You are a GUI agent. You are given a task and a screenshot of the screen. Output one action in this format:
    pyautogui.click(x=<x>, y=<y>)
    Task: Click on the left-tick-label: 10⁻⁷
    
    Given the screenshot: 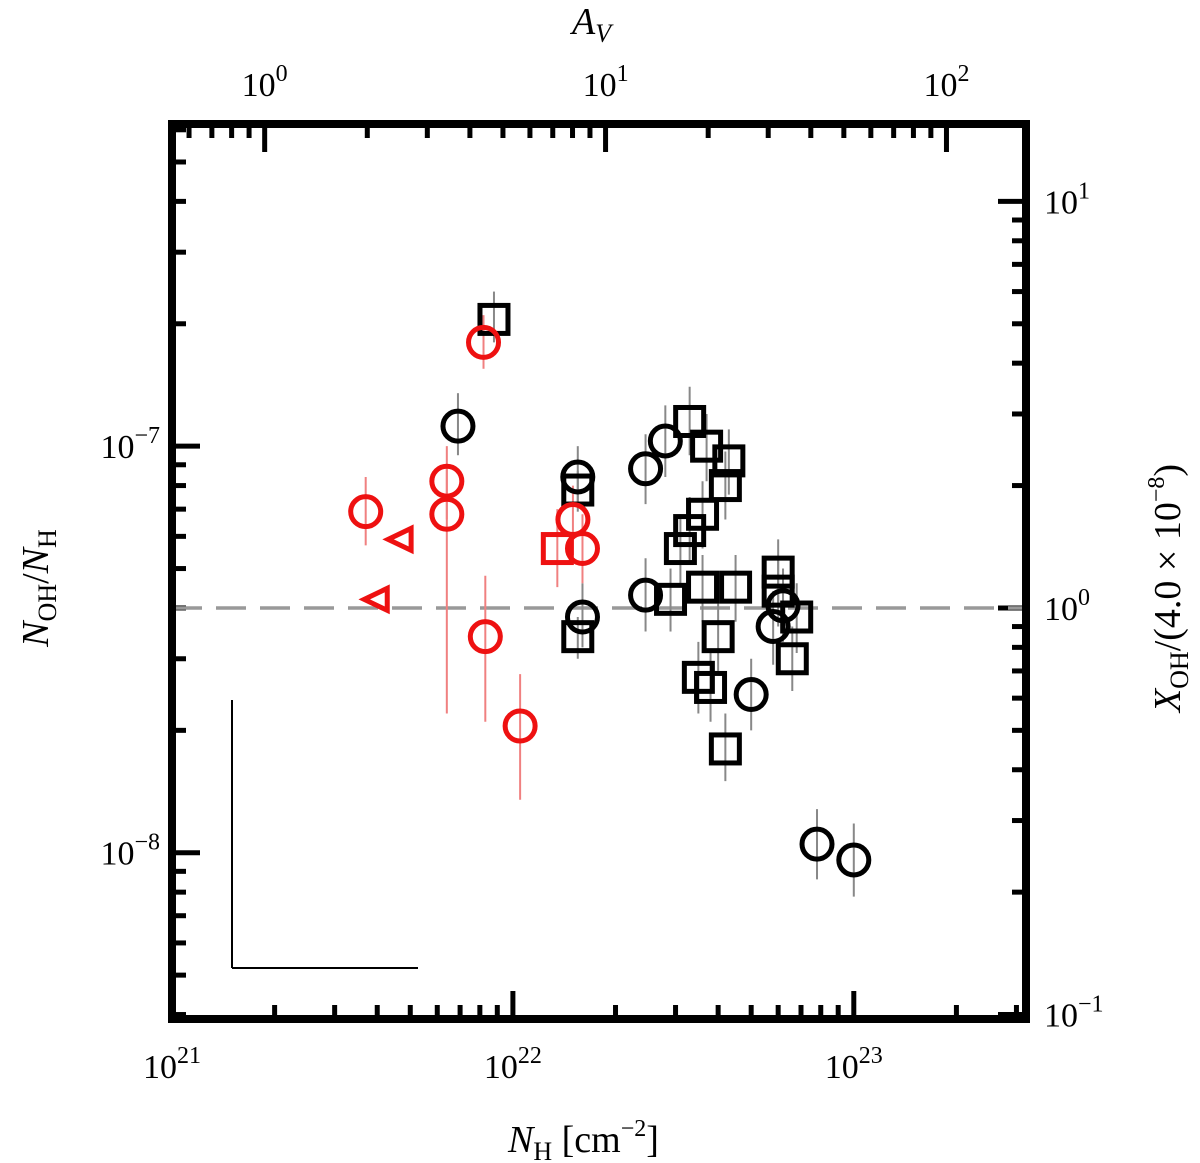 What is the action you would take?
    pyautogui.click(x=130, y=444)
    